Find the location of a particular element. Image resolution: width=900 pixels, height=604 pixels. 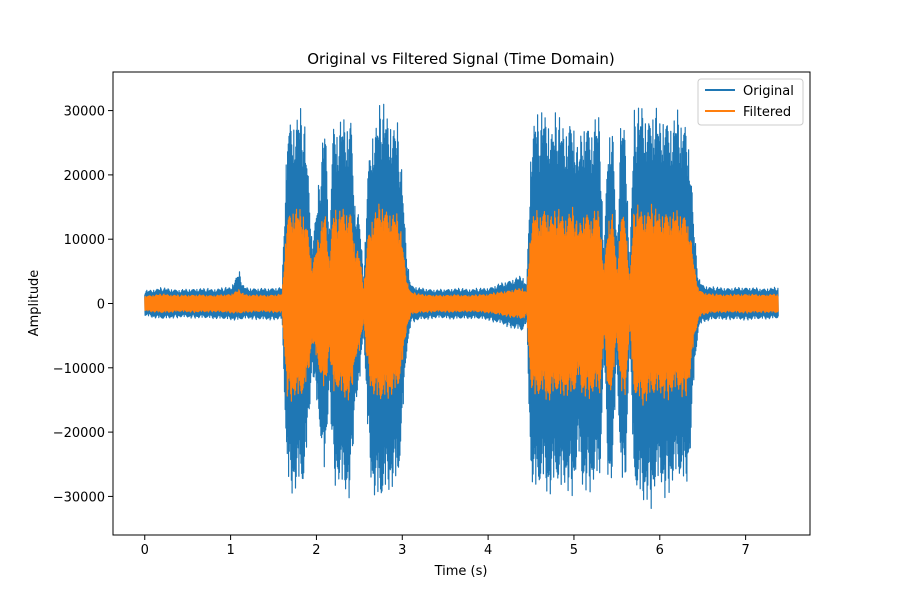

y-axis-label: Amplitude is located at coordinates (34, 303).